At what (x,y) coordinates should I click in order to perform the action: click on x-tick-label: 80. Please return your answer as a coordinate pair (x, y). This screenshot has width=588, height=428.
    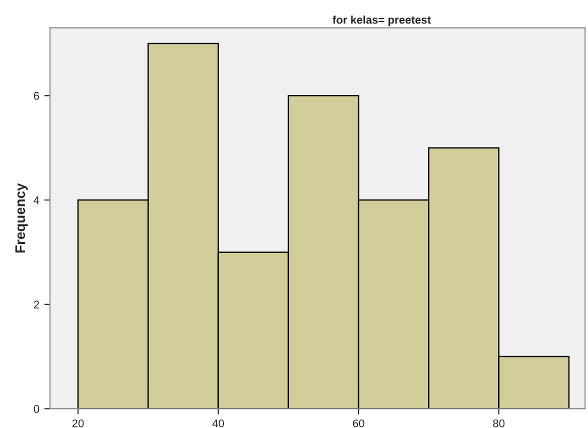
    Looking at the image, I should click on (499, 423).